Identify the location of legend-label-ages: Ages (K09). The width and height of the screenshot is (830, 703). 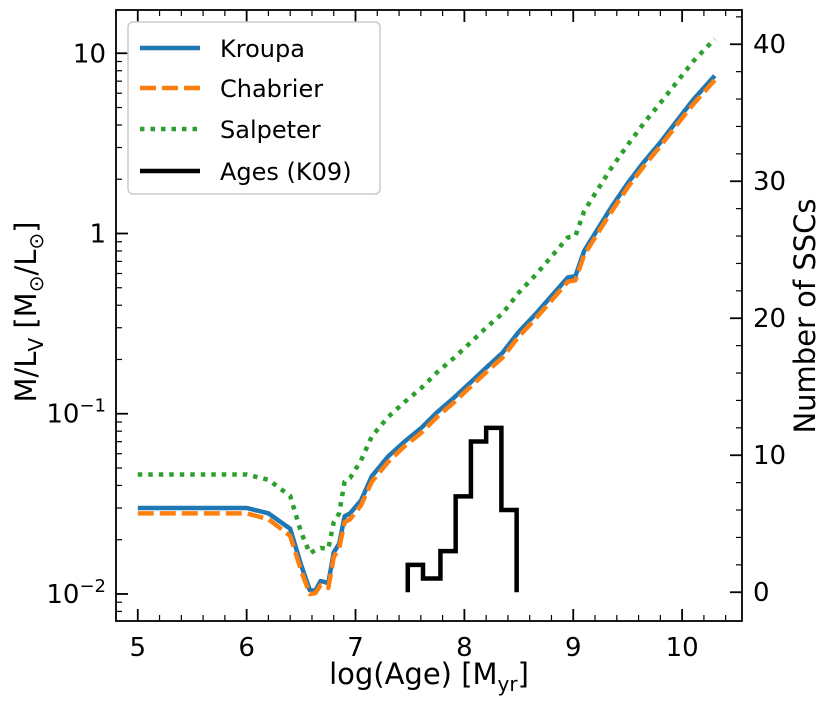
(286, 172).